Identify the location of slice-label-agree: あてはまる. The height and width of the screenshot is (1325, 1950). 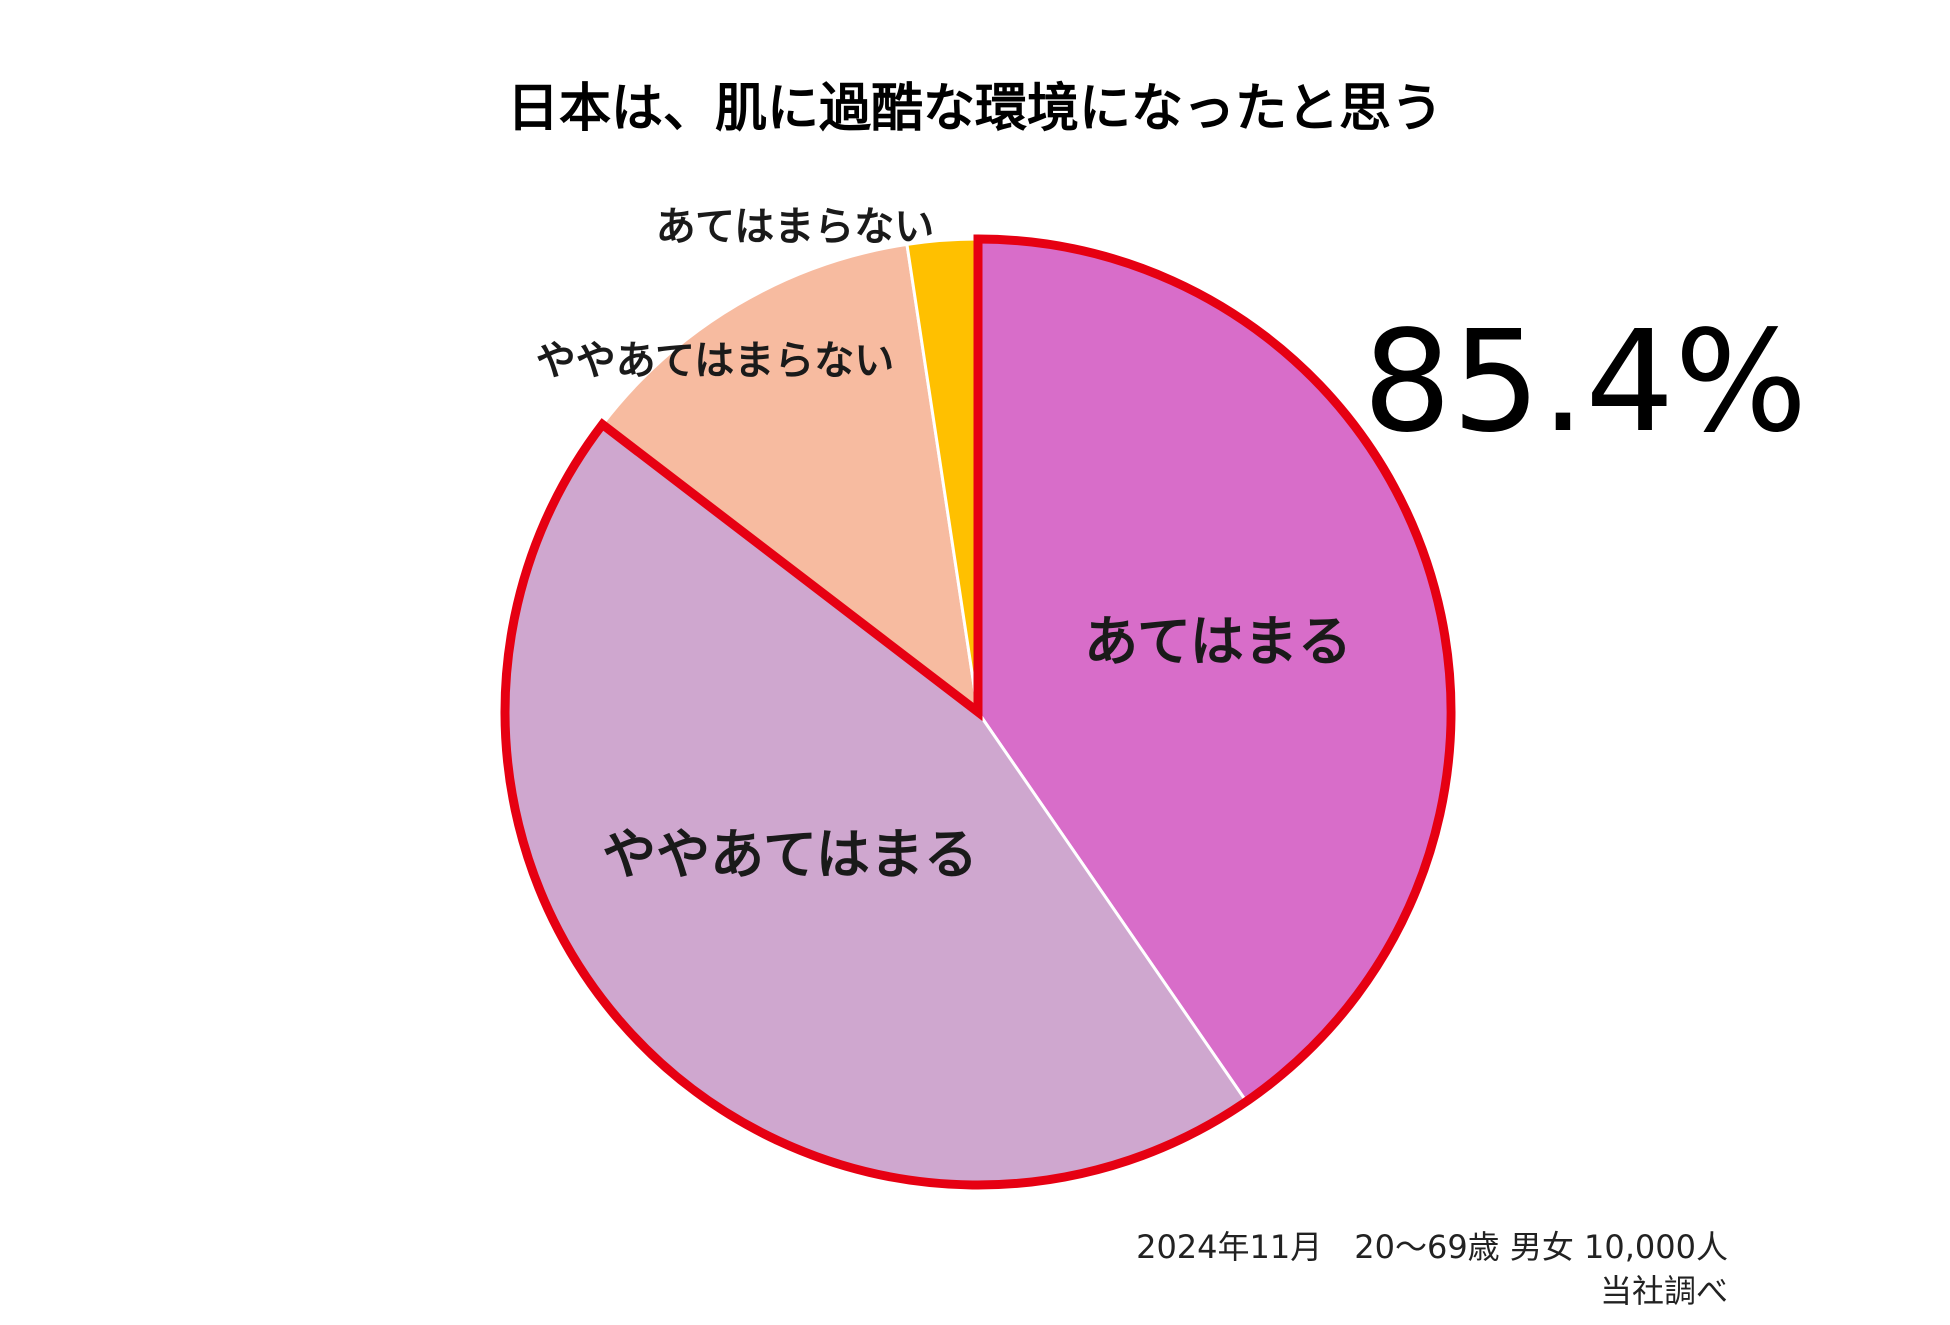
(1218, 641).